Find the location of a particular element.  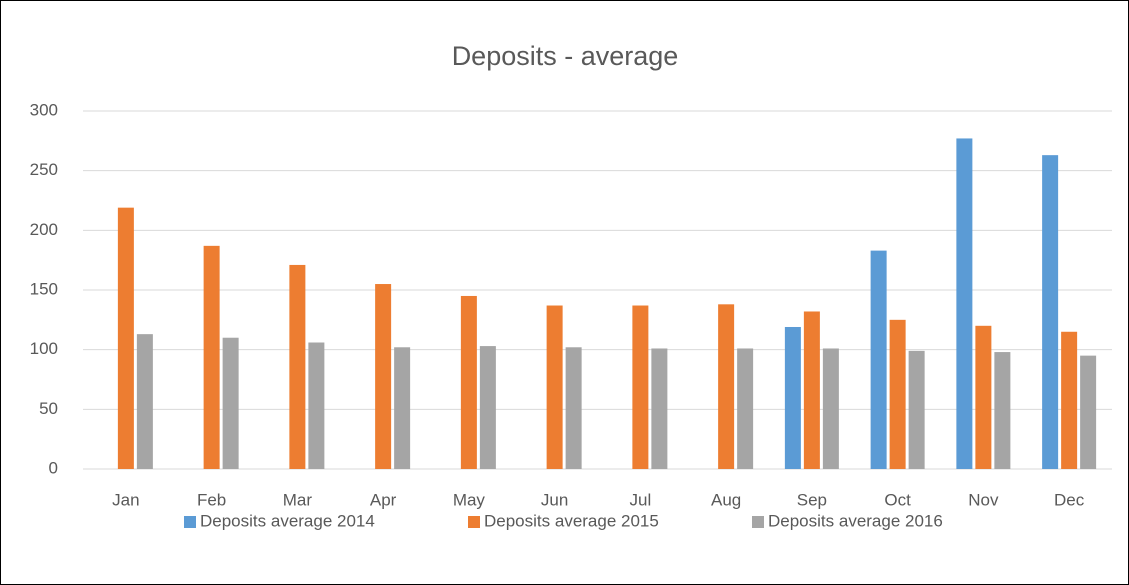

x-tick-label: Jan is located at coordinates (125, 499).